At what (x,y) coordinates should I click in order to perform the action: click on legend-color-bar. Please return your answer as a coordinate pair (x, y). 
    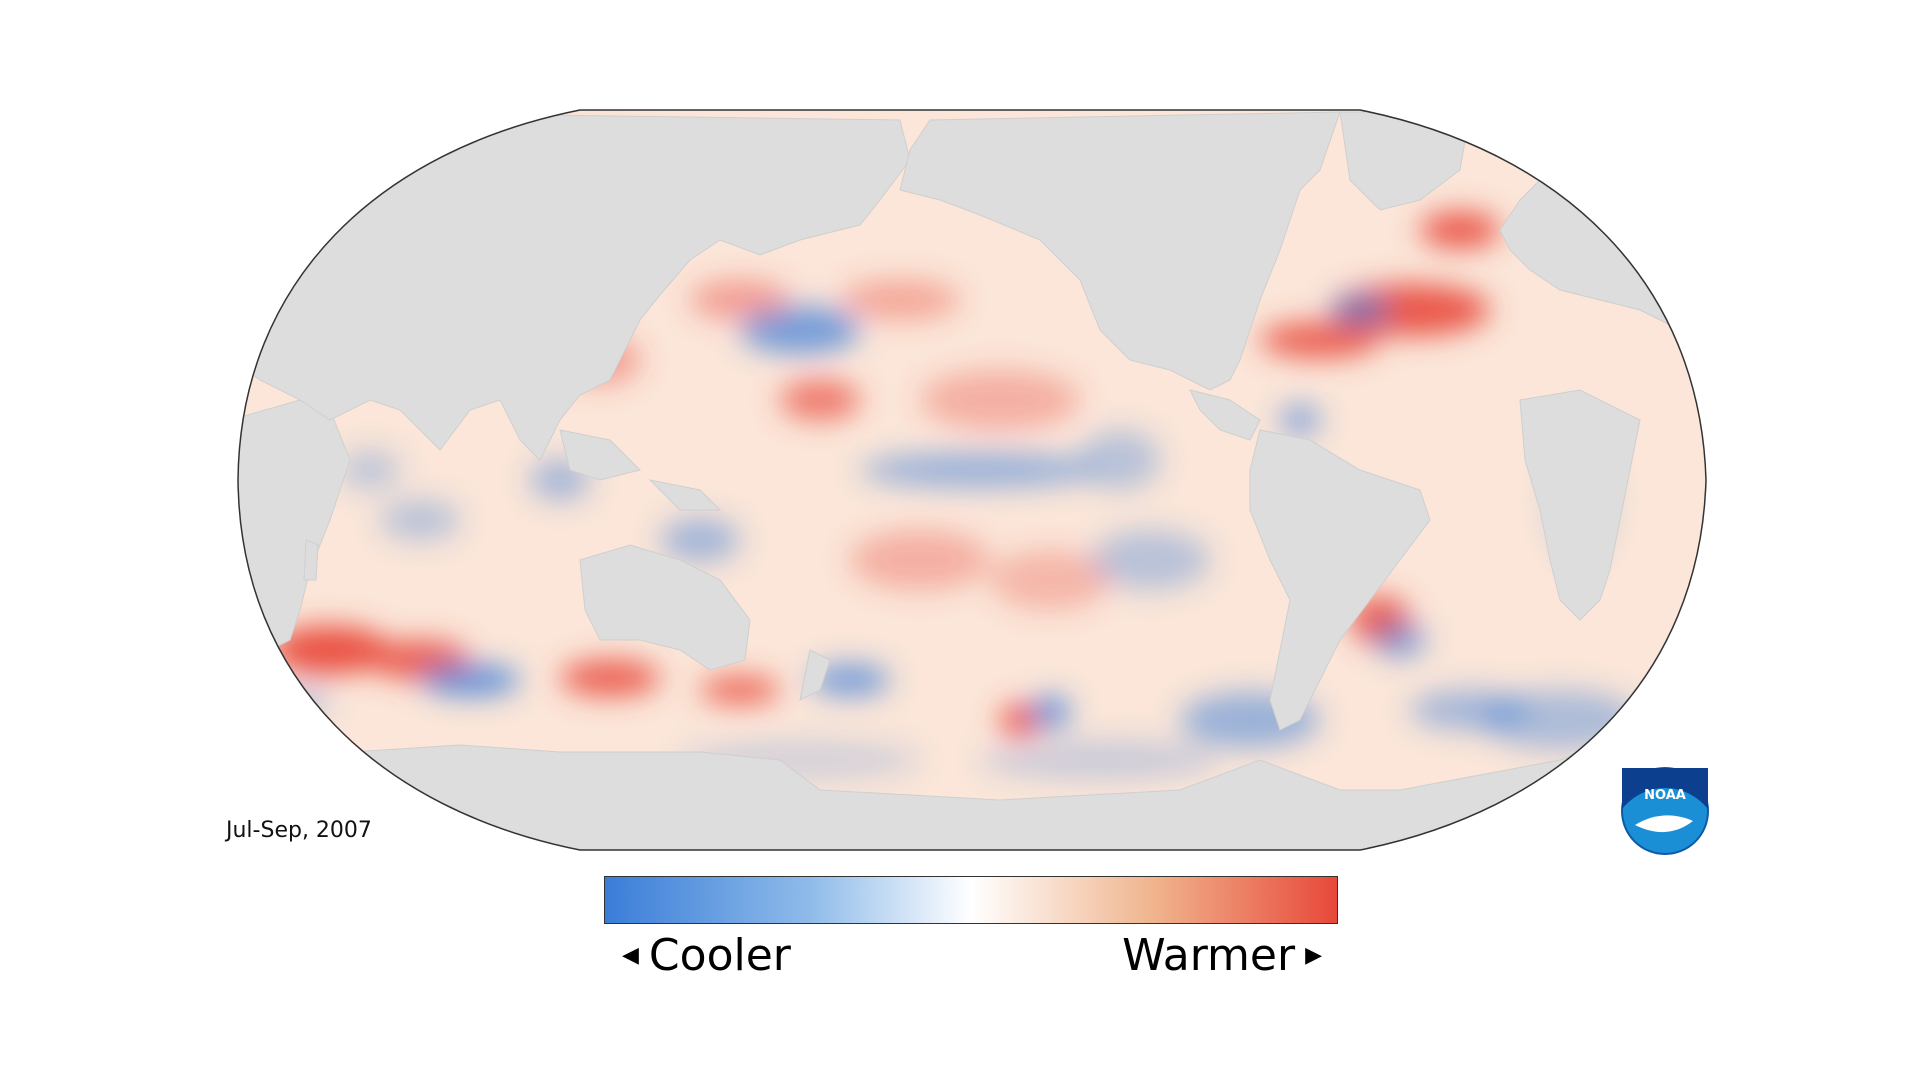
    Looking at the image, I should click on (971, 900).